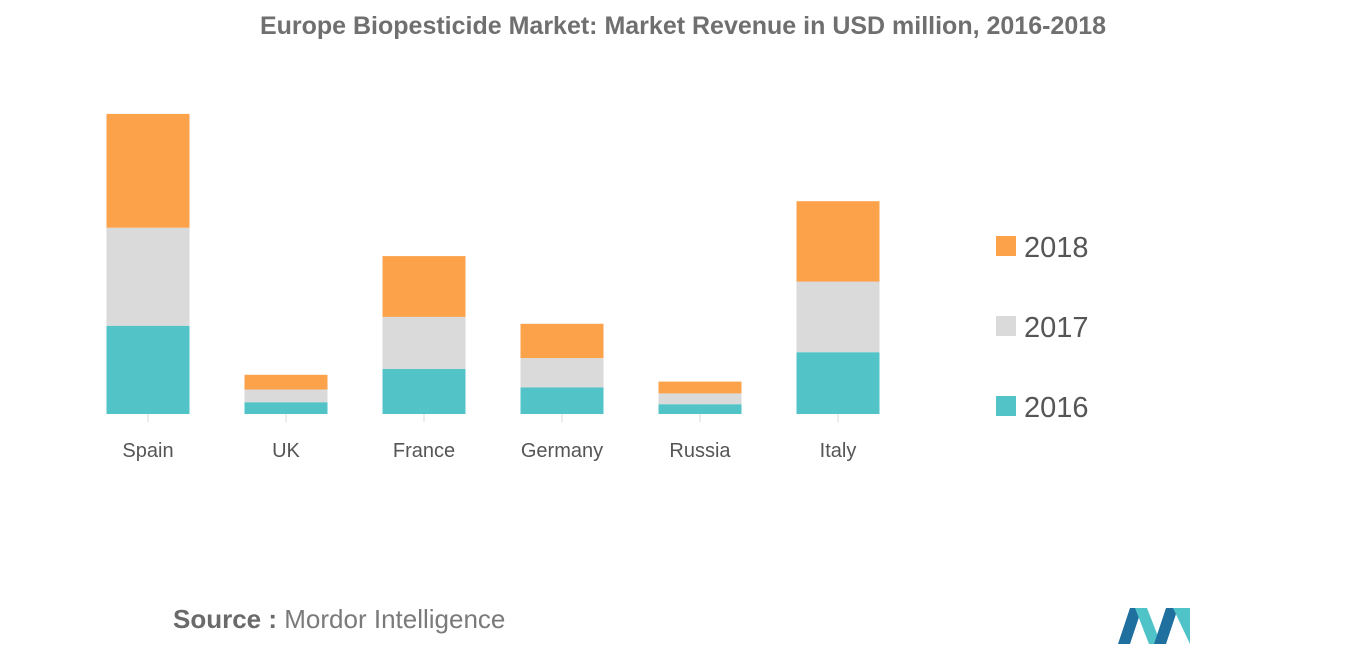 Image resolution: width=1366 pixels, height=655 pixels. Describe the element at coordinates (562, 451) in the screenshot. I see `x-tick-label-germany: Germany` at that location.